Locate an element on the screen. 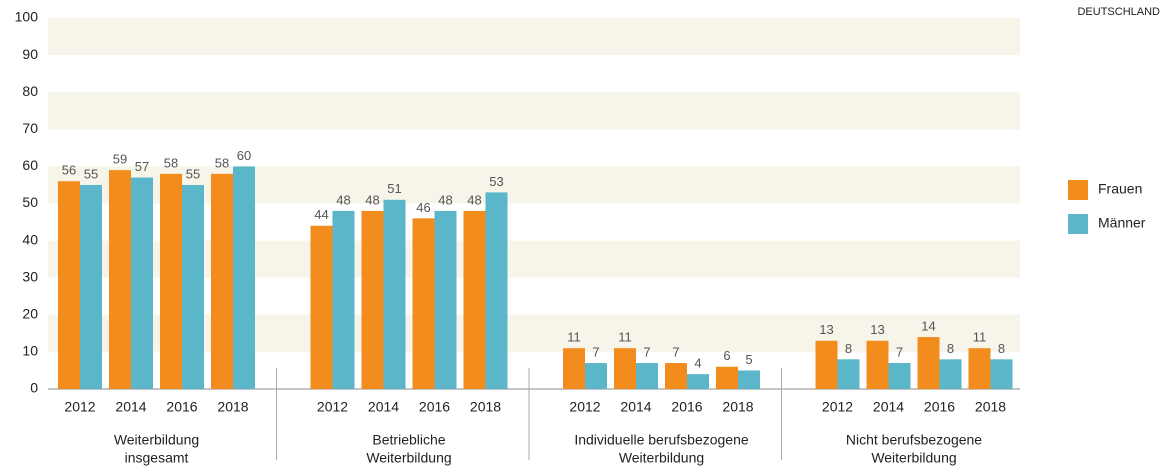 This screenshot has width=1170, height=467. region-label: DEUTSCHLAND is located at coordinates (1118, 12).